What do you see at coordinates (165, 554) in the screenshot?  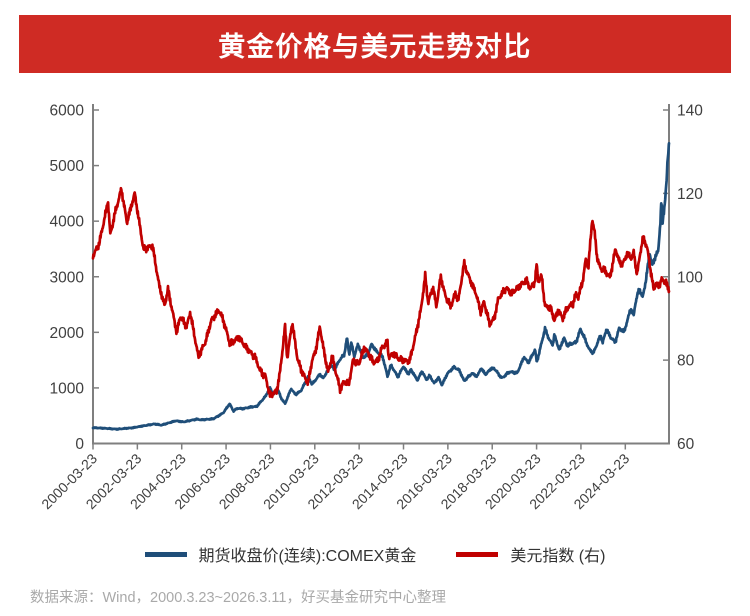 I see `gold-line-swatch` at bounding box center [165, 554].